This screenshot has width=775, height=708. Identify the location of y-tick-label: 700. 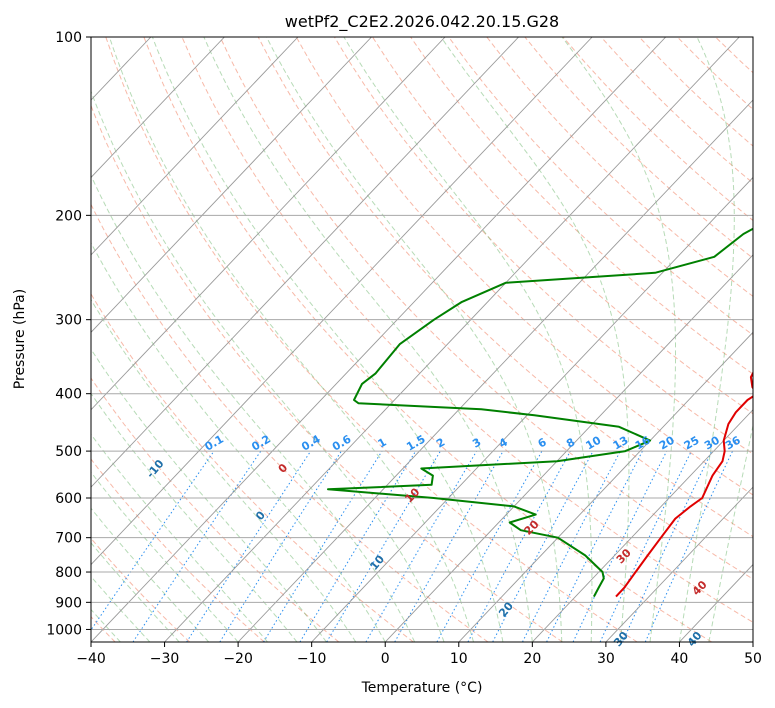
(68, 539).